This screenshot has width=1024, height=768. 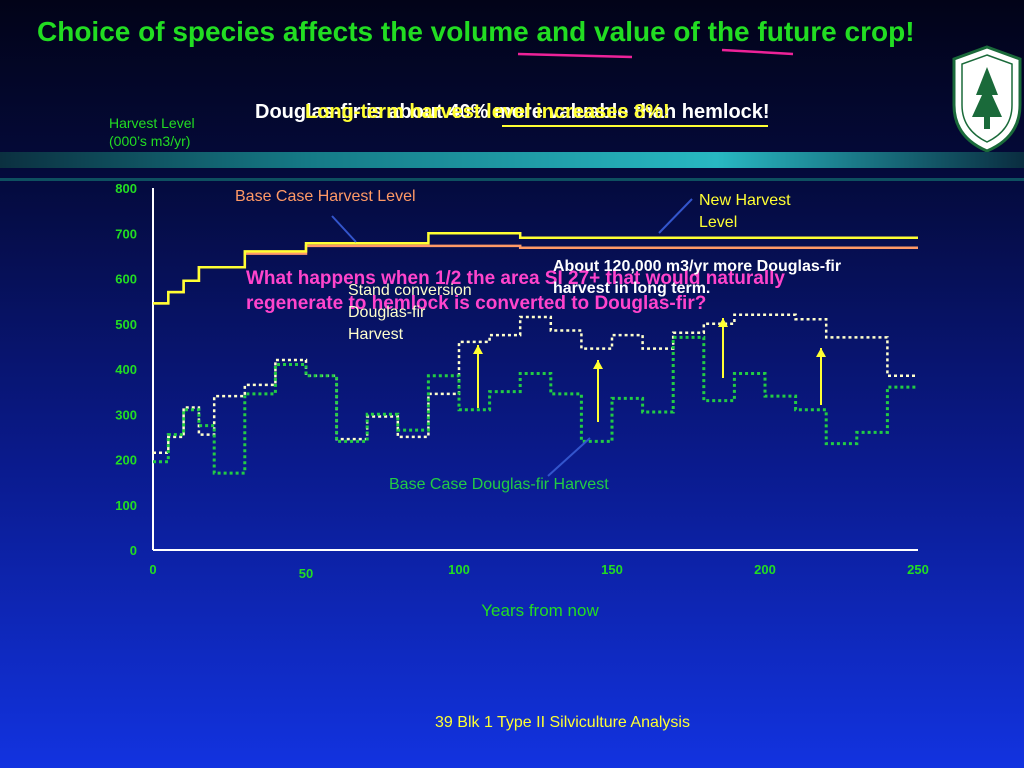 I want to click on series-base-case-df, so click(x=535, y=405).